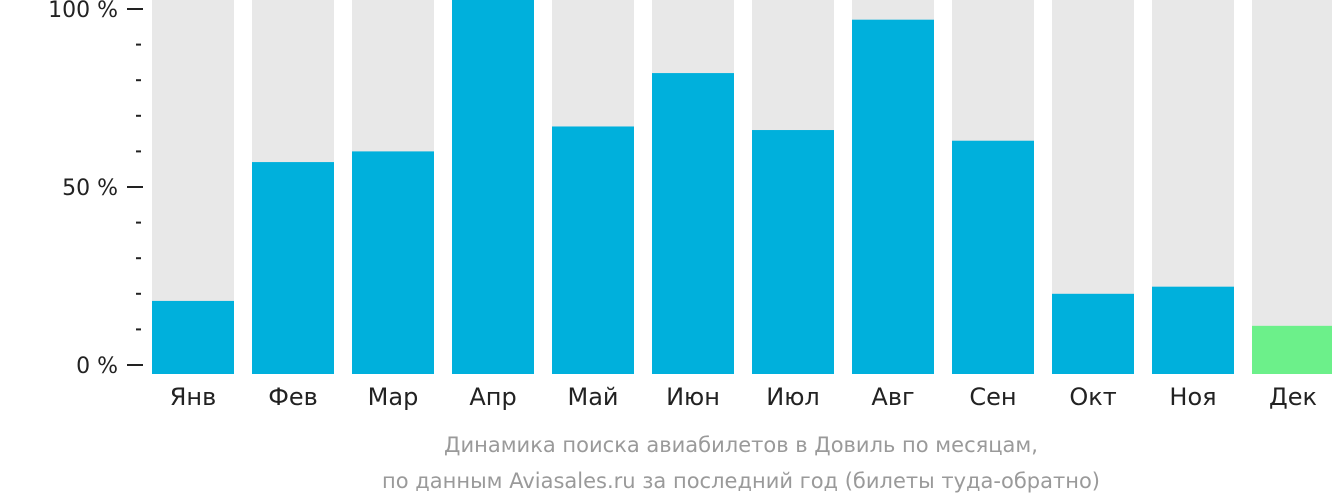 Image resolution: width=1332 pixels, height=502 pixels. What do you see at coordinates (293, 397) in the screenshot?
I see `x-tick-label-2: Фев` at bounding box center [293, 397].